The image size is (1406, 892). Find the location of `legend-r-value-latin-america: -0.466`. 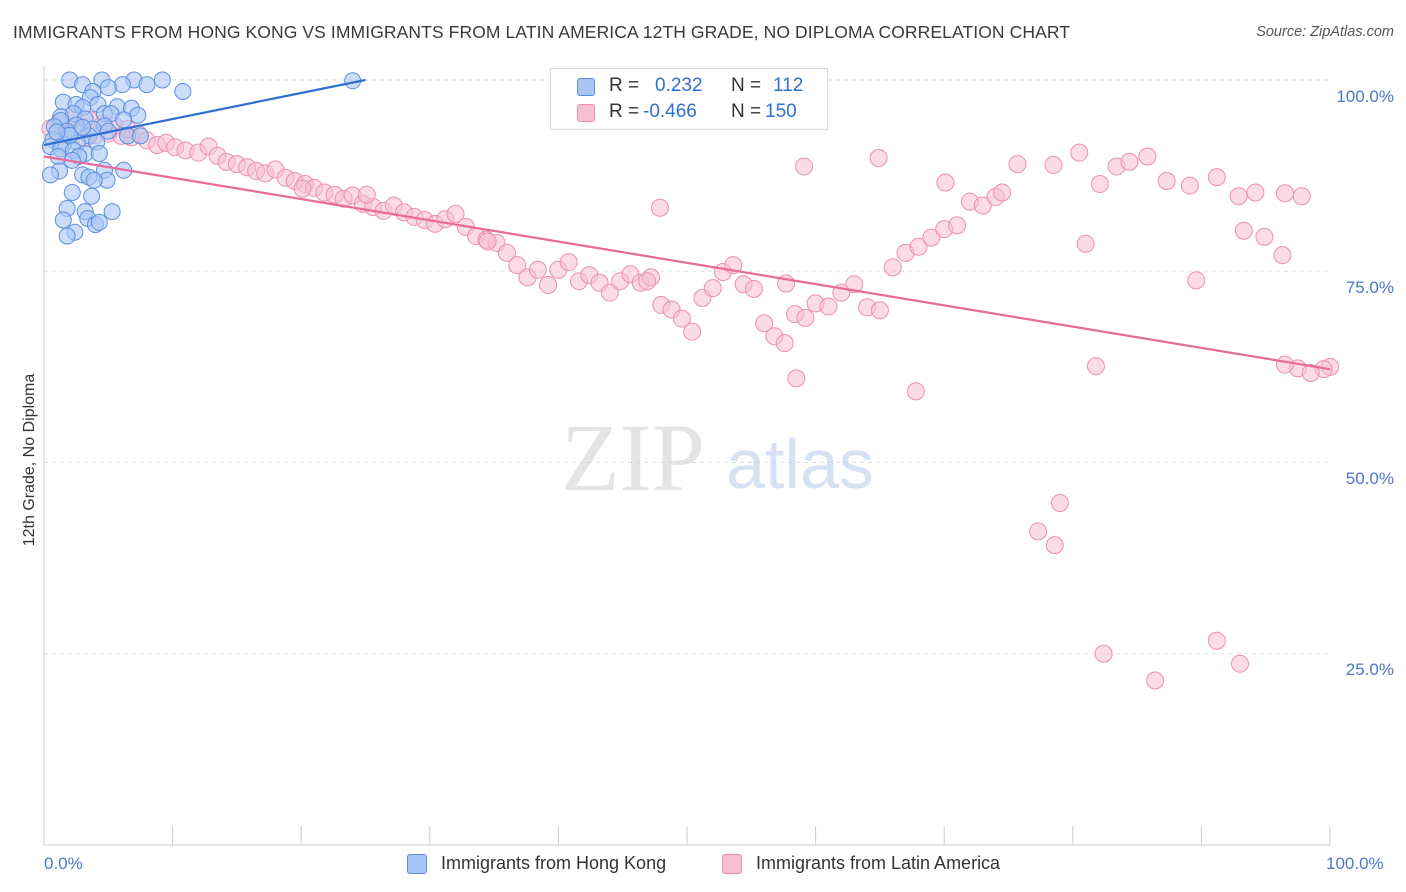

legend-r-value-latin-america: -0.466 is located at coordinates (670, 111).